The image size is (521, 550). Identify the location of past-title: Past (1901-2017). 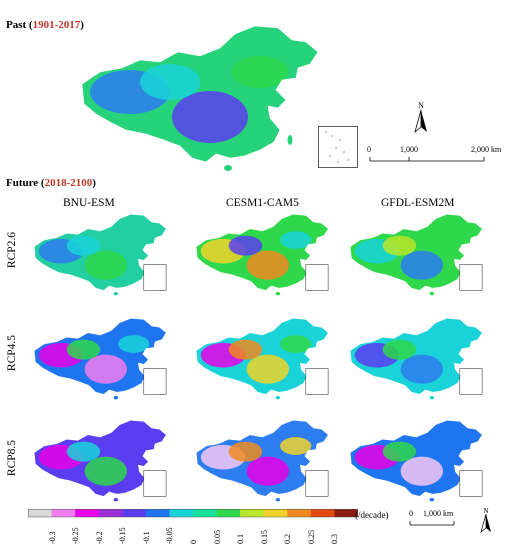
(45, 25).